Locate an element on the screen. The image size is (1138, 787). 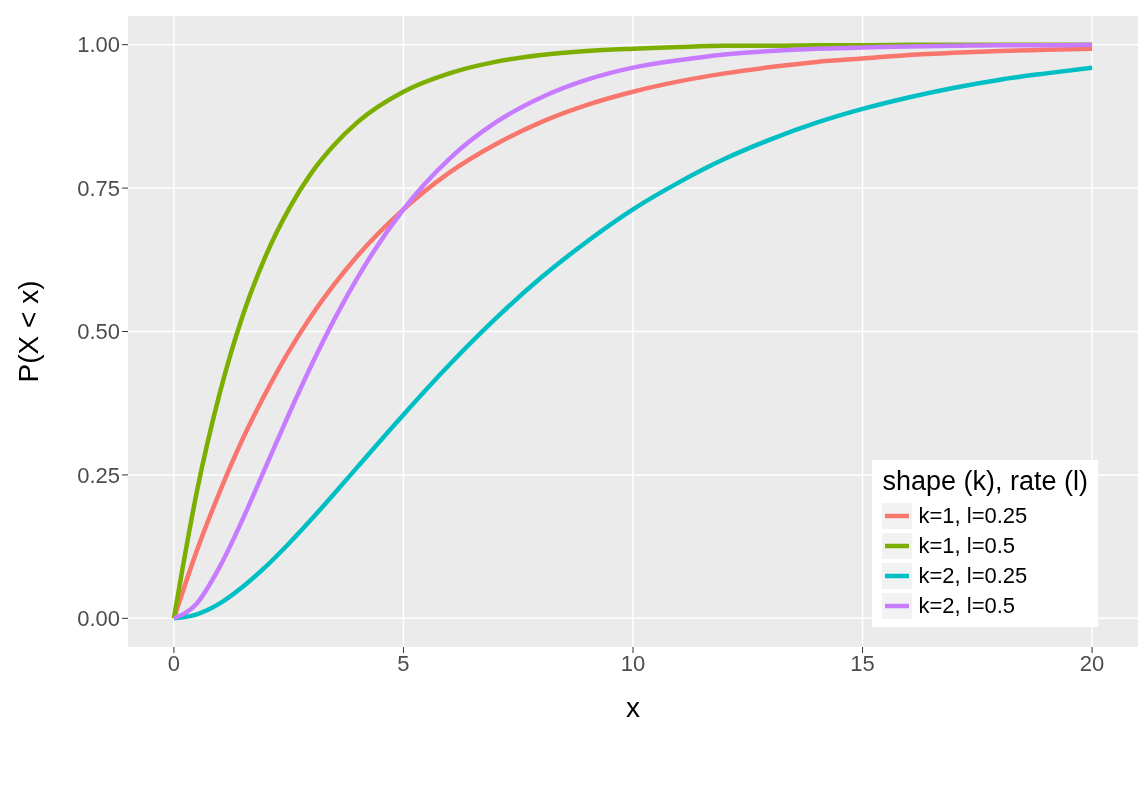
y-tick-label: 0.75 is located at coordinates (98, 188).